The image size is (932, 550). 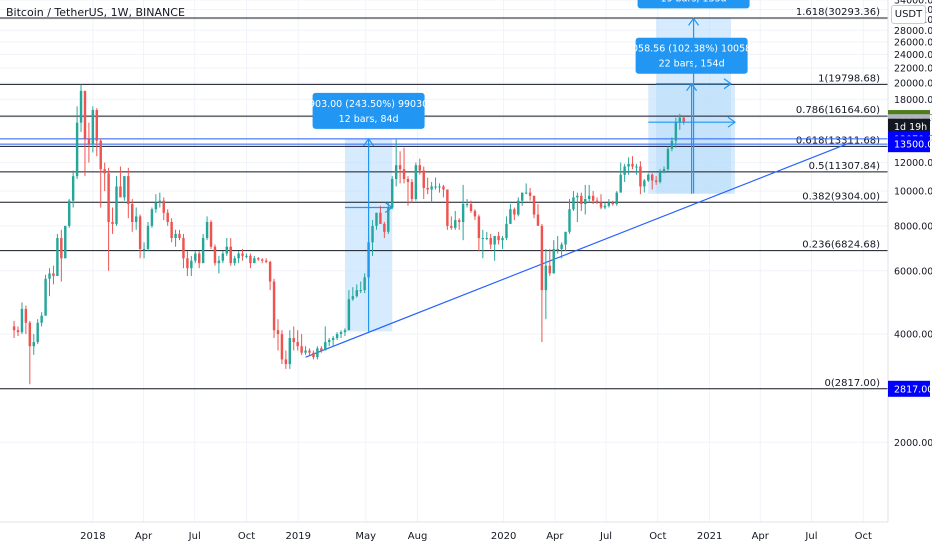 What do you see at coordinates (368, 104) in the screenshot?
I see `measure-label-value: 9903.00 (243.50%) 990300` at bounding box center [368, 104].